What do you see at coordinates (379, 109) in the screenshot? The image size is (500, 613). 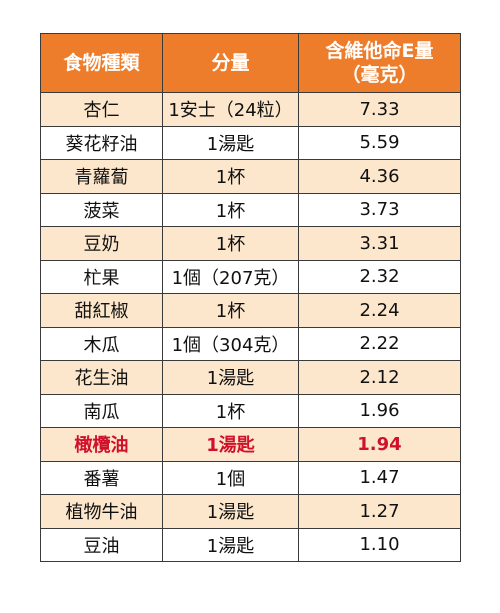 I see `cell-vitamin-e-value: 7.33` at bounding box center [379, 109].